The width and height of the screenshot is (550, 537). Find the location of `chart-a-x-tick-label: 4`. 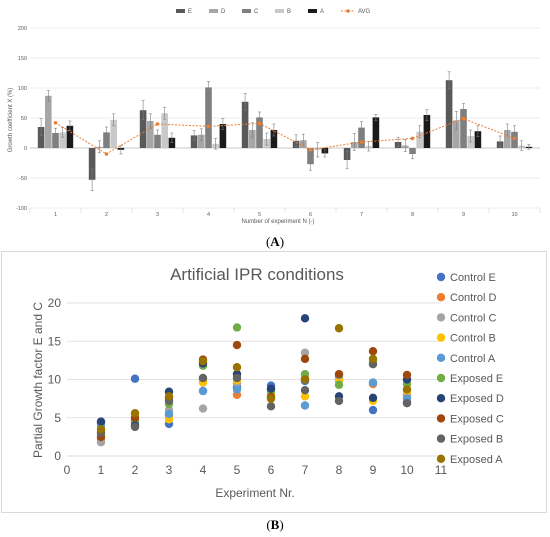

chart-a-x-tick-label: 4 is located at coordinates (208, 215).